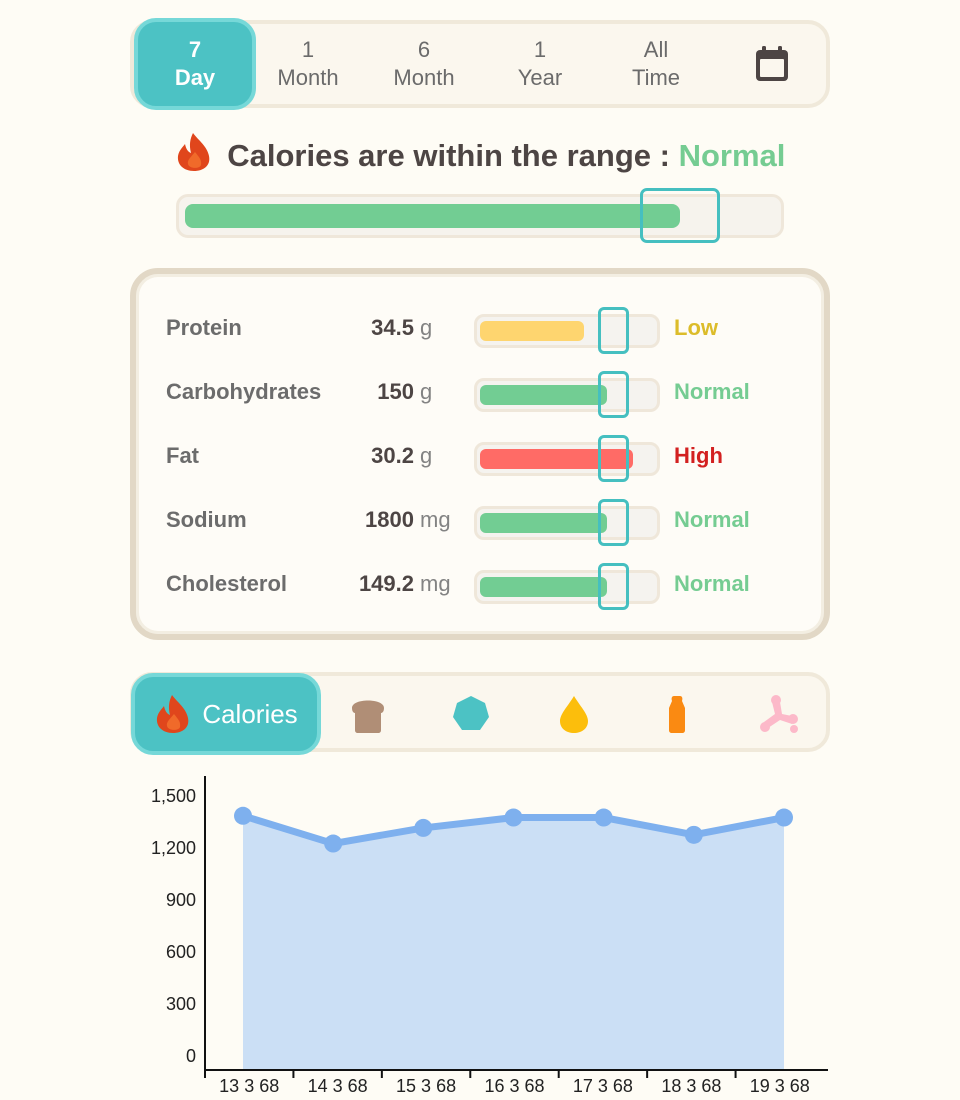  I want to click on nutrient-name: Carbohydrates, so click(244, 391).